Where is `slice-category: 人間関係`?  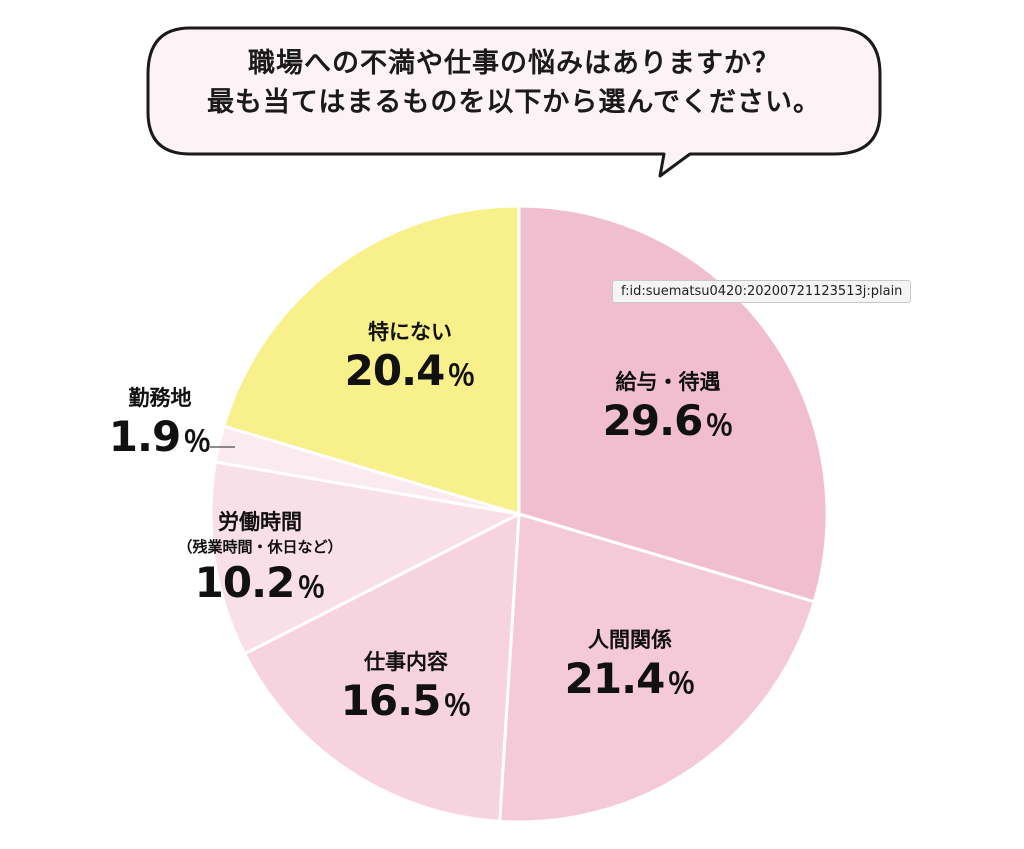 slice-category: 人間関係 is located at coordinates (630, 640).